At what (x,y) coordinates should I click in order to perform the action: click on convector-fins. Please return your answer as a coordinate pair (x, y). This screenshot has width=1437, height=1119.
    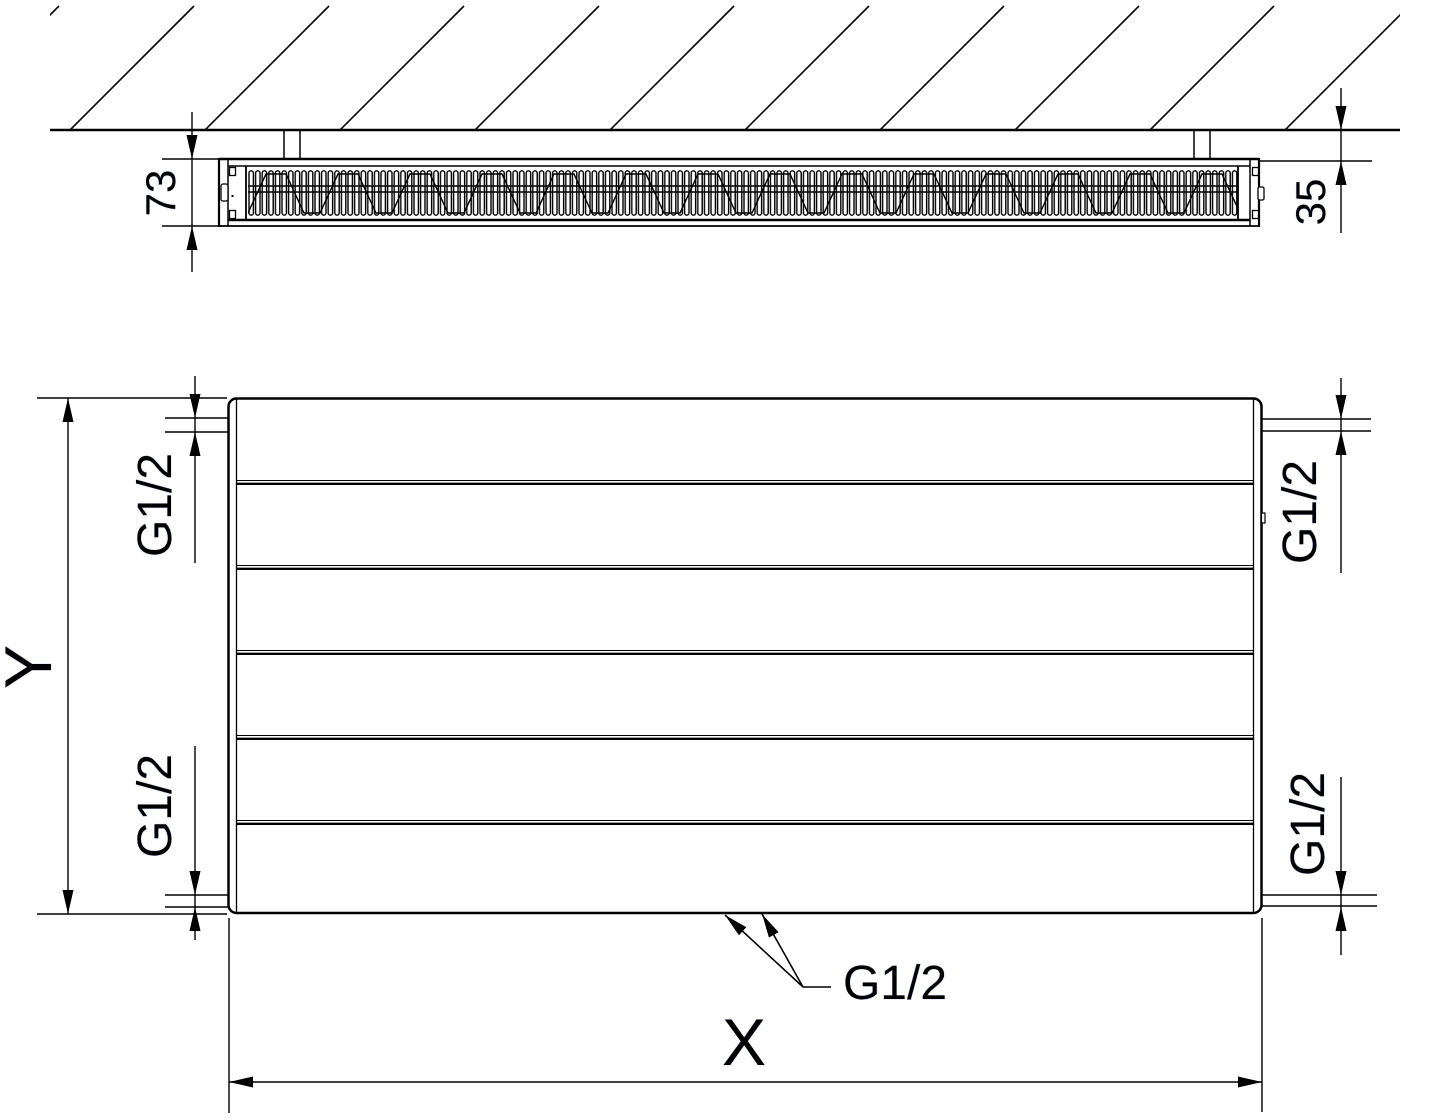
    Looking at the image, I should click on (743, 193).